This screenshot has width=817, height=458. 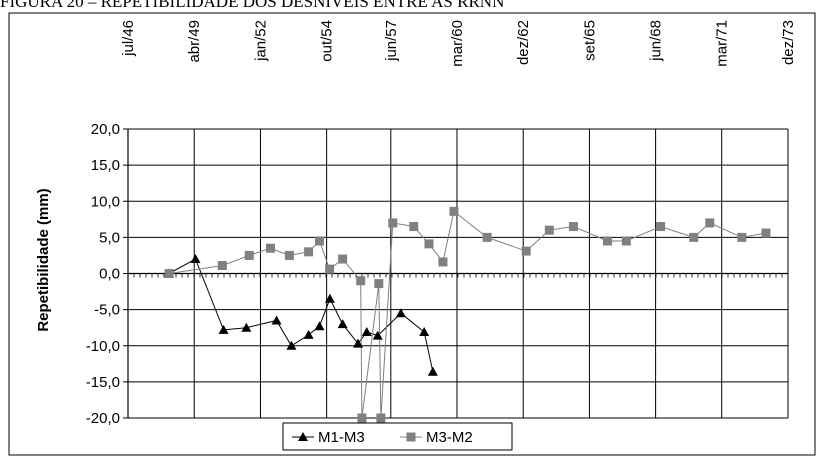 I want to click on y-tick-label: -15,0, so click(x=103, y=382).